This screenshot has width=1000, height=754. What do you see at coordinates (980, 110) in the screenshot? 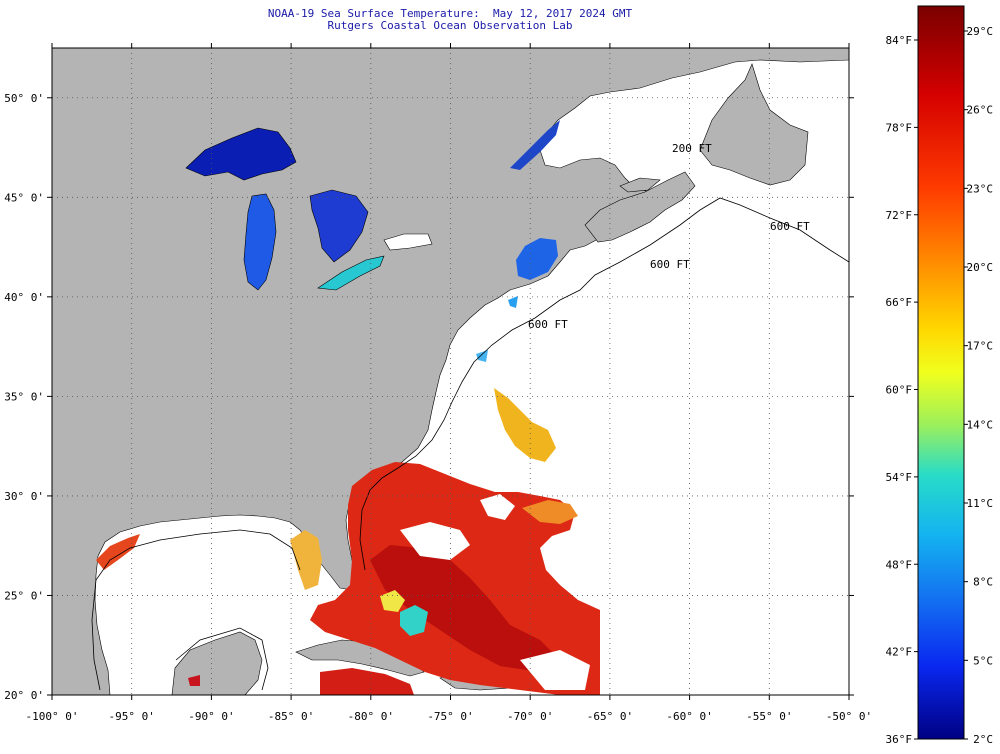
I see `colorbar-c-label: 26°C` at bounding box center [980, 110].